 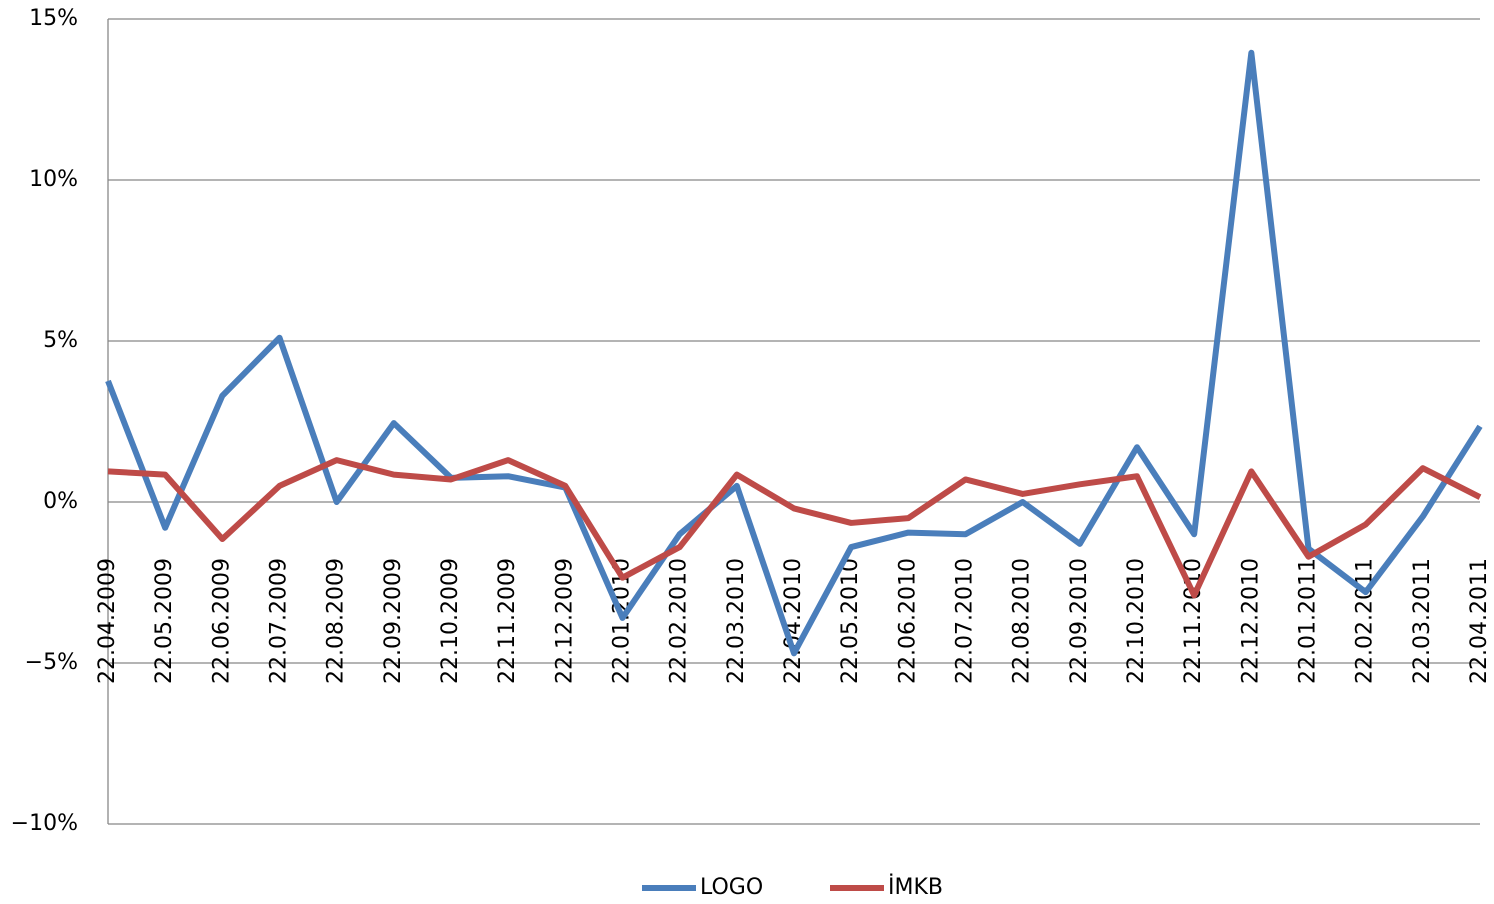 I want to click on x-tick-label: 22.06.2010, so click(x=907, y=621).